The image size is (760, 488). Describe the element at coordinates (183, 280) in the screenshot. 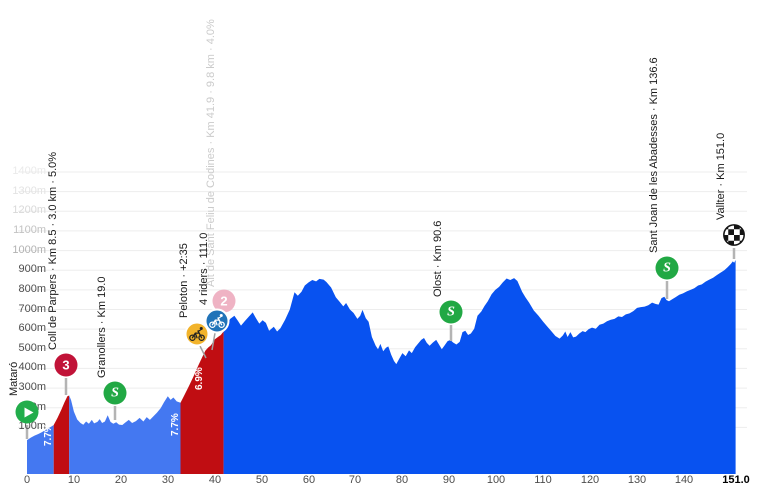

I see `marker-label-peloton: Peloton · +2:35` at that location.